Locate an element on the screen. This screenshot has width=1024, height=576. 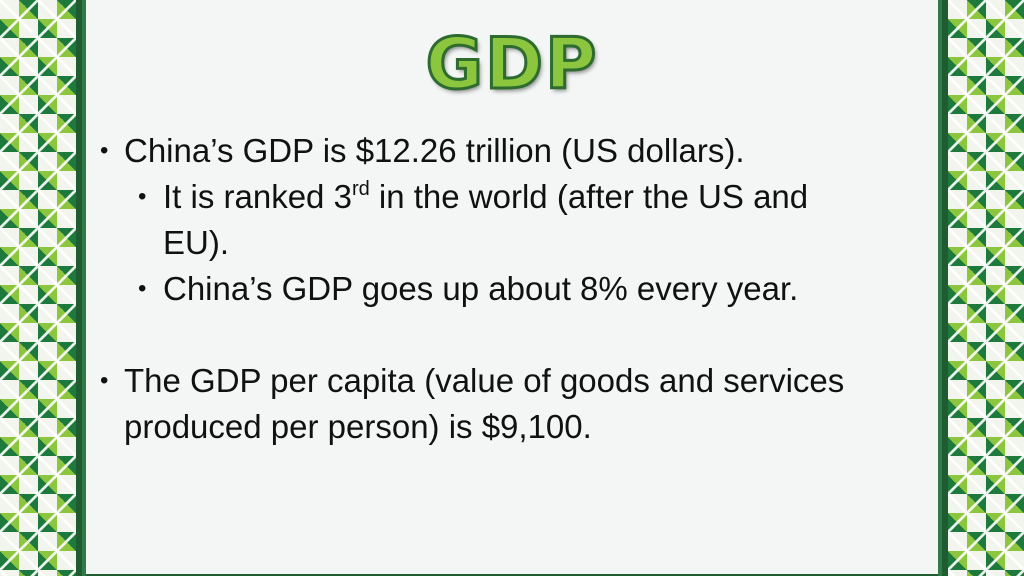
bullet-item-3: China’s GDP goes up about 8% every year. is located at coordinates (481, 288).